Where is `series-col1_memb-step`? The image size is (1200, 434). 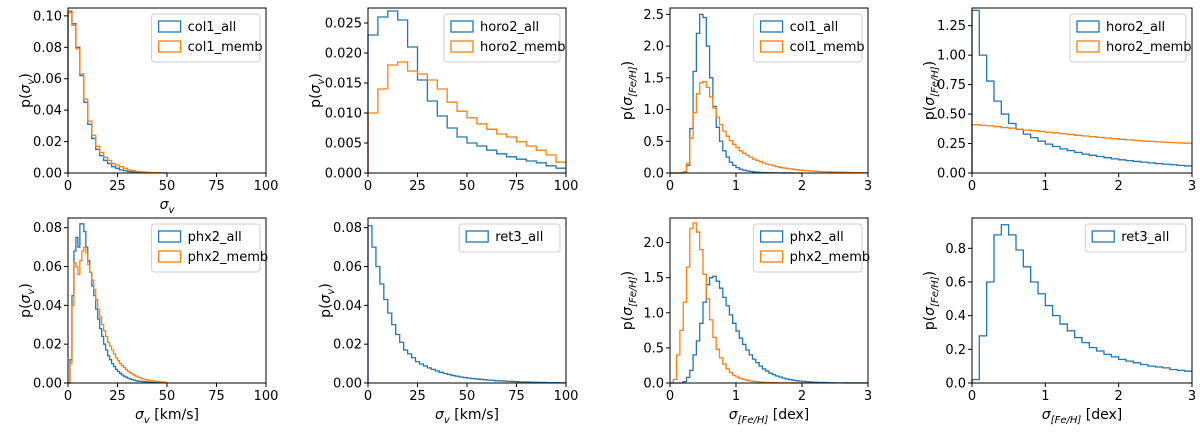
series-col1_memb-step is located at coordinates (117, 93).